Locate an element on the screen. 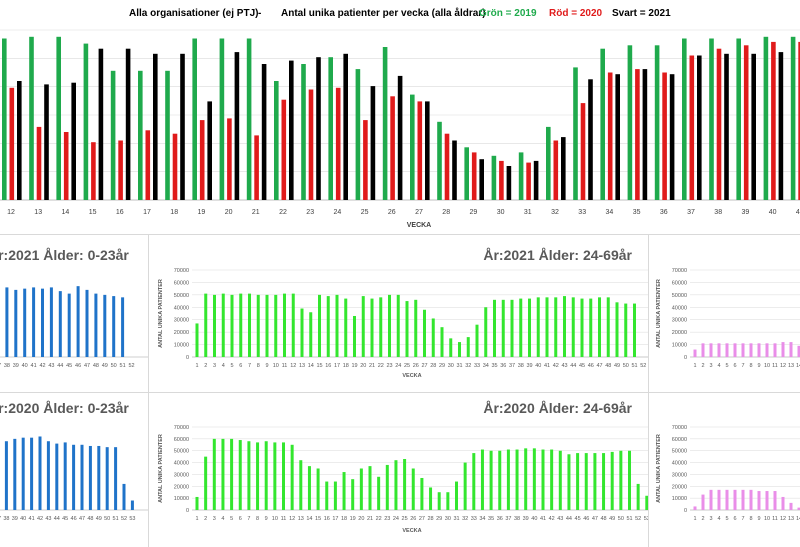 The width and height of the screenshot is (800, 547). x-axis-title: VECKA is located at coordinates (411, 376).